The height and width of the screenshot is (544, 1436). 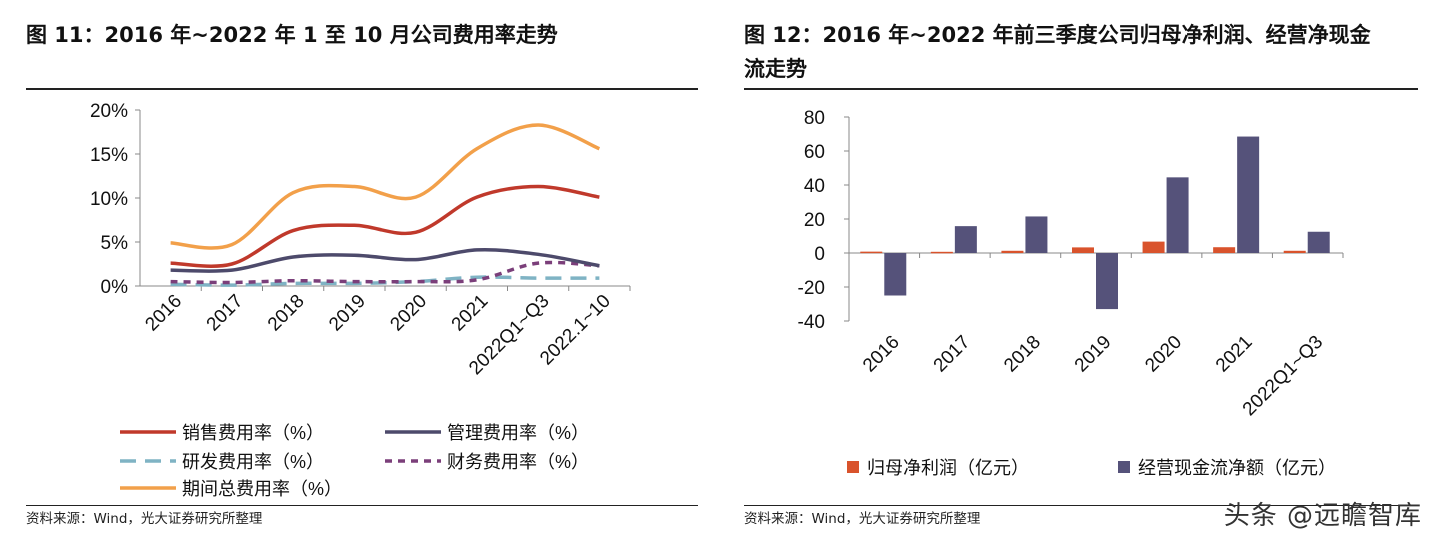 What do you see at coordinates (115, 243) in the screenshot?
I see `y-tick-label: 5%` at bounding box center [115, 243].